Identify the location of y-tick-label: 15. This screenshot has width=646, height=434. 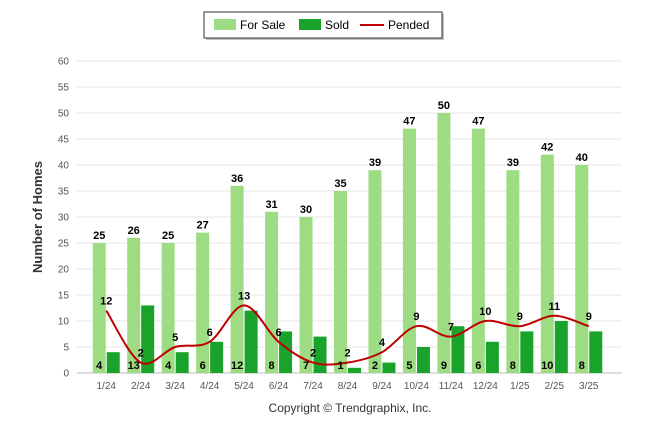
(64, 296).